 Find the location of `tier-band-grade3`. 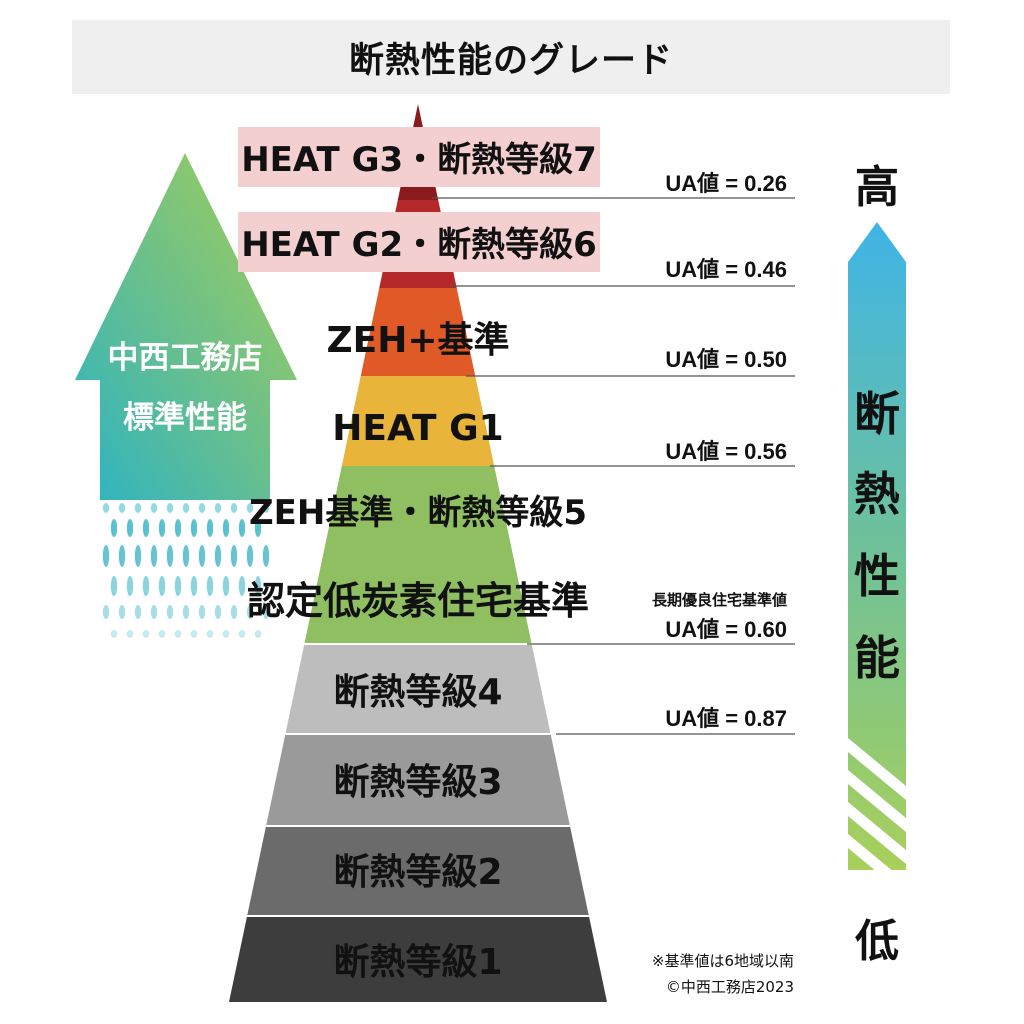

tier-band-grade3 is located at coordinates (418, 780).